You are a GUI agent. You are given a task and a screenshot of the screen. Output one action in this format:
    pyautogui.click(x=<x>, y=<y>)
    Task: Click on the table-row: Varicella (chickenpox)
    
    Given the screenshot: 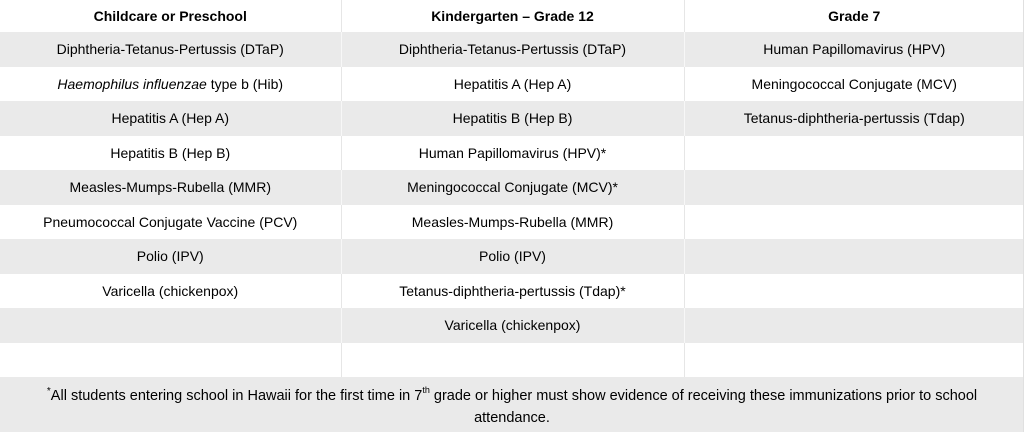 What is the action you would take?
    pyautogui.click(x=512, y=325)
    